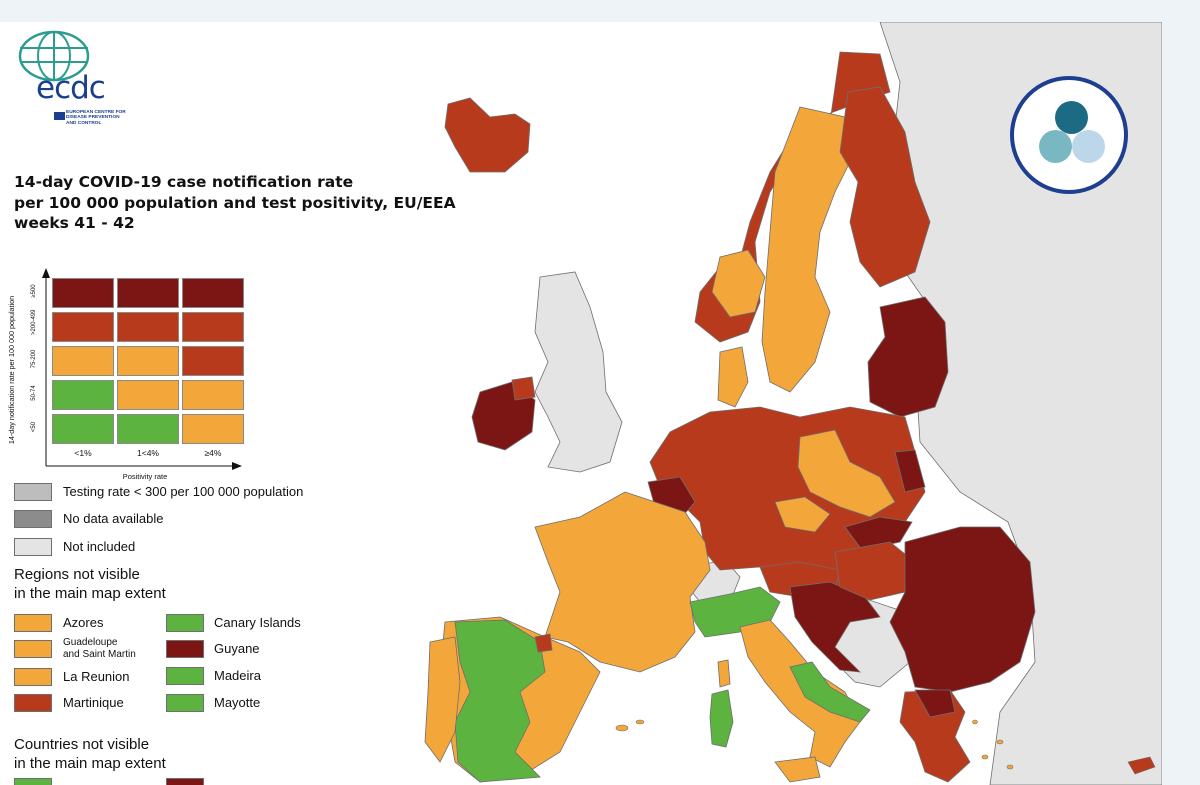  I want to click on guadeloupe-swatch, so click(33, 649).